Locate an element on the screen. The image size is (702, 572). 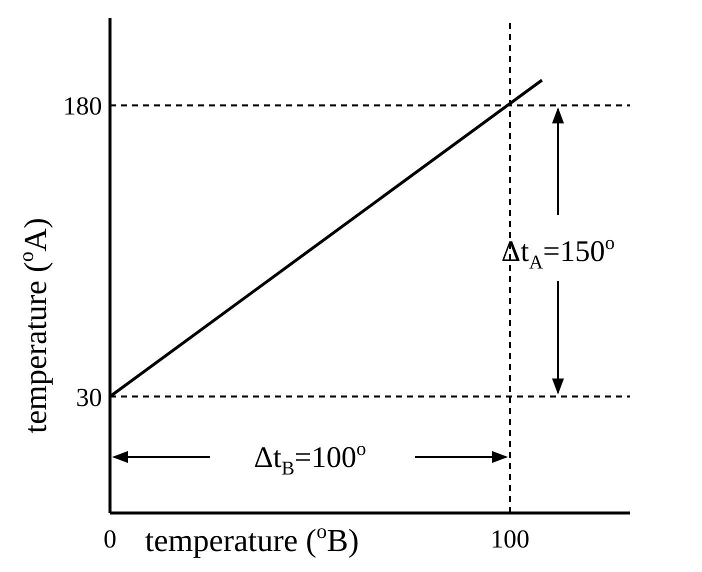
y-tick-label: 30 is located at coordinates (89, 397).